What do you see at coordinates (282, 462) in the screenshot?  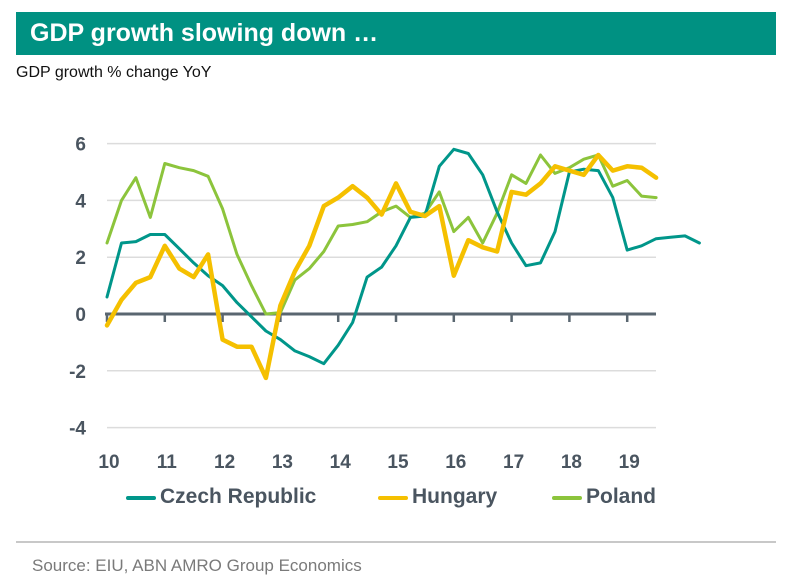 I see `x-tick-label: 13` at bounding box center [282, 462].